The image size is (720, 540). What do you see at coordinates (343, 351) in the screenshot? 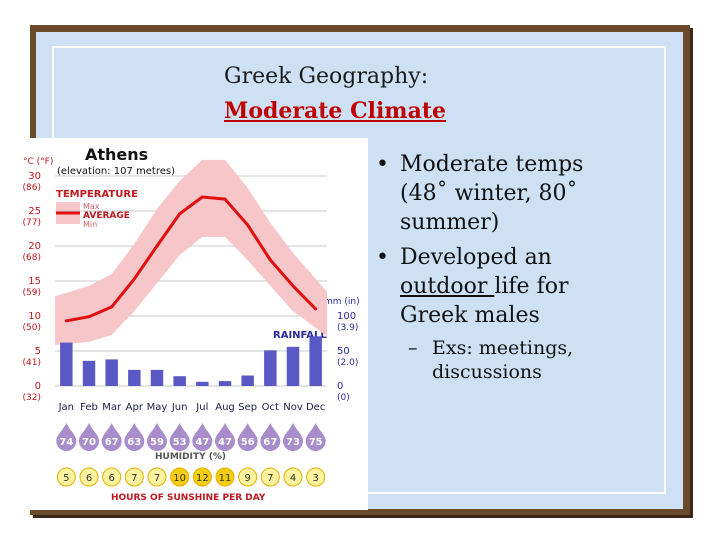
I see `rain-tick-label-mm: 50` at bounding box center [343, 351].